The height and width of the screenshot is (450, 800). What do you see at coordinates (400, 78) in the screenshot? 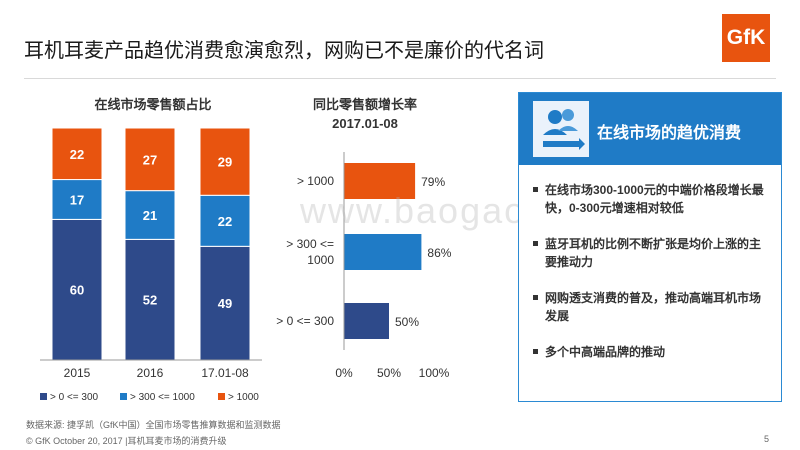
I see `title-divider` at bounding box center [400, 78].